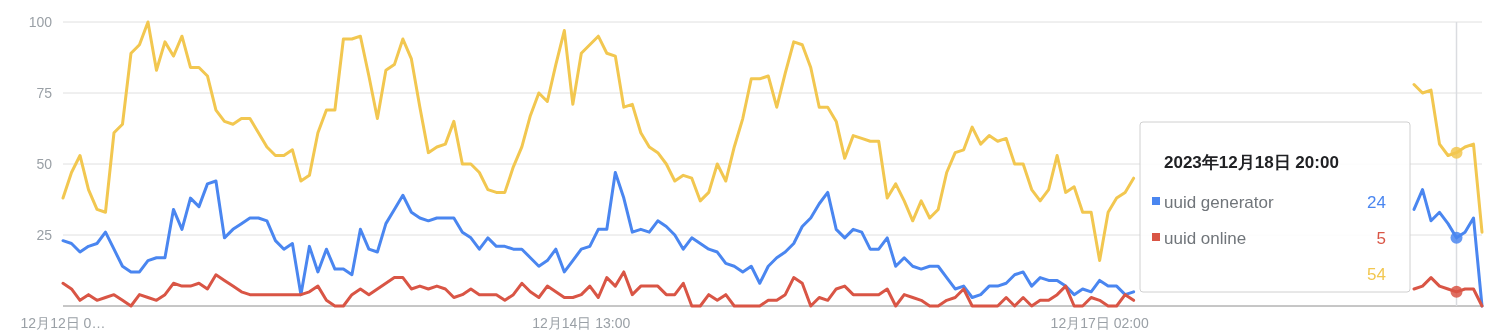 The height and width of the screenshot is (336, 1497). What do you see at coordinates (1099, 323) in the screenshot?
I see `x-tick-label: 12月17日 02:00` at bounding box center [1099, 323].